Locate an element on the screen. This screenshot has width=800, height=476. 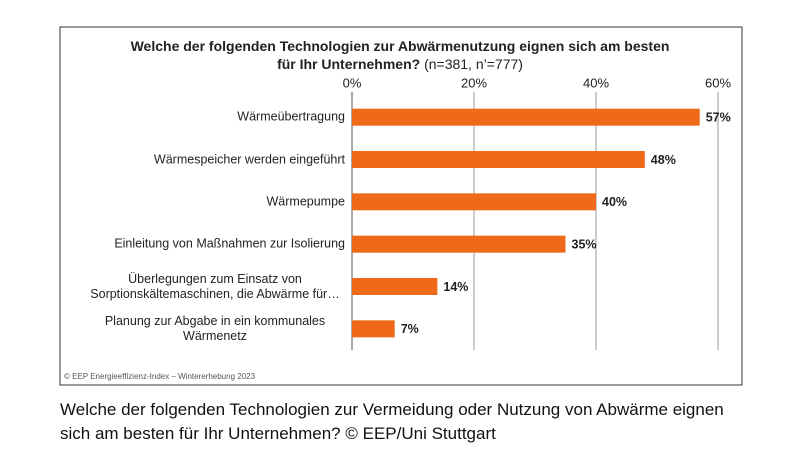
x-tick-label: 60% is located at coordinates (718, 82).